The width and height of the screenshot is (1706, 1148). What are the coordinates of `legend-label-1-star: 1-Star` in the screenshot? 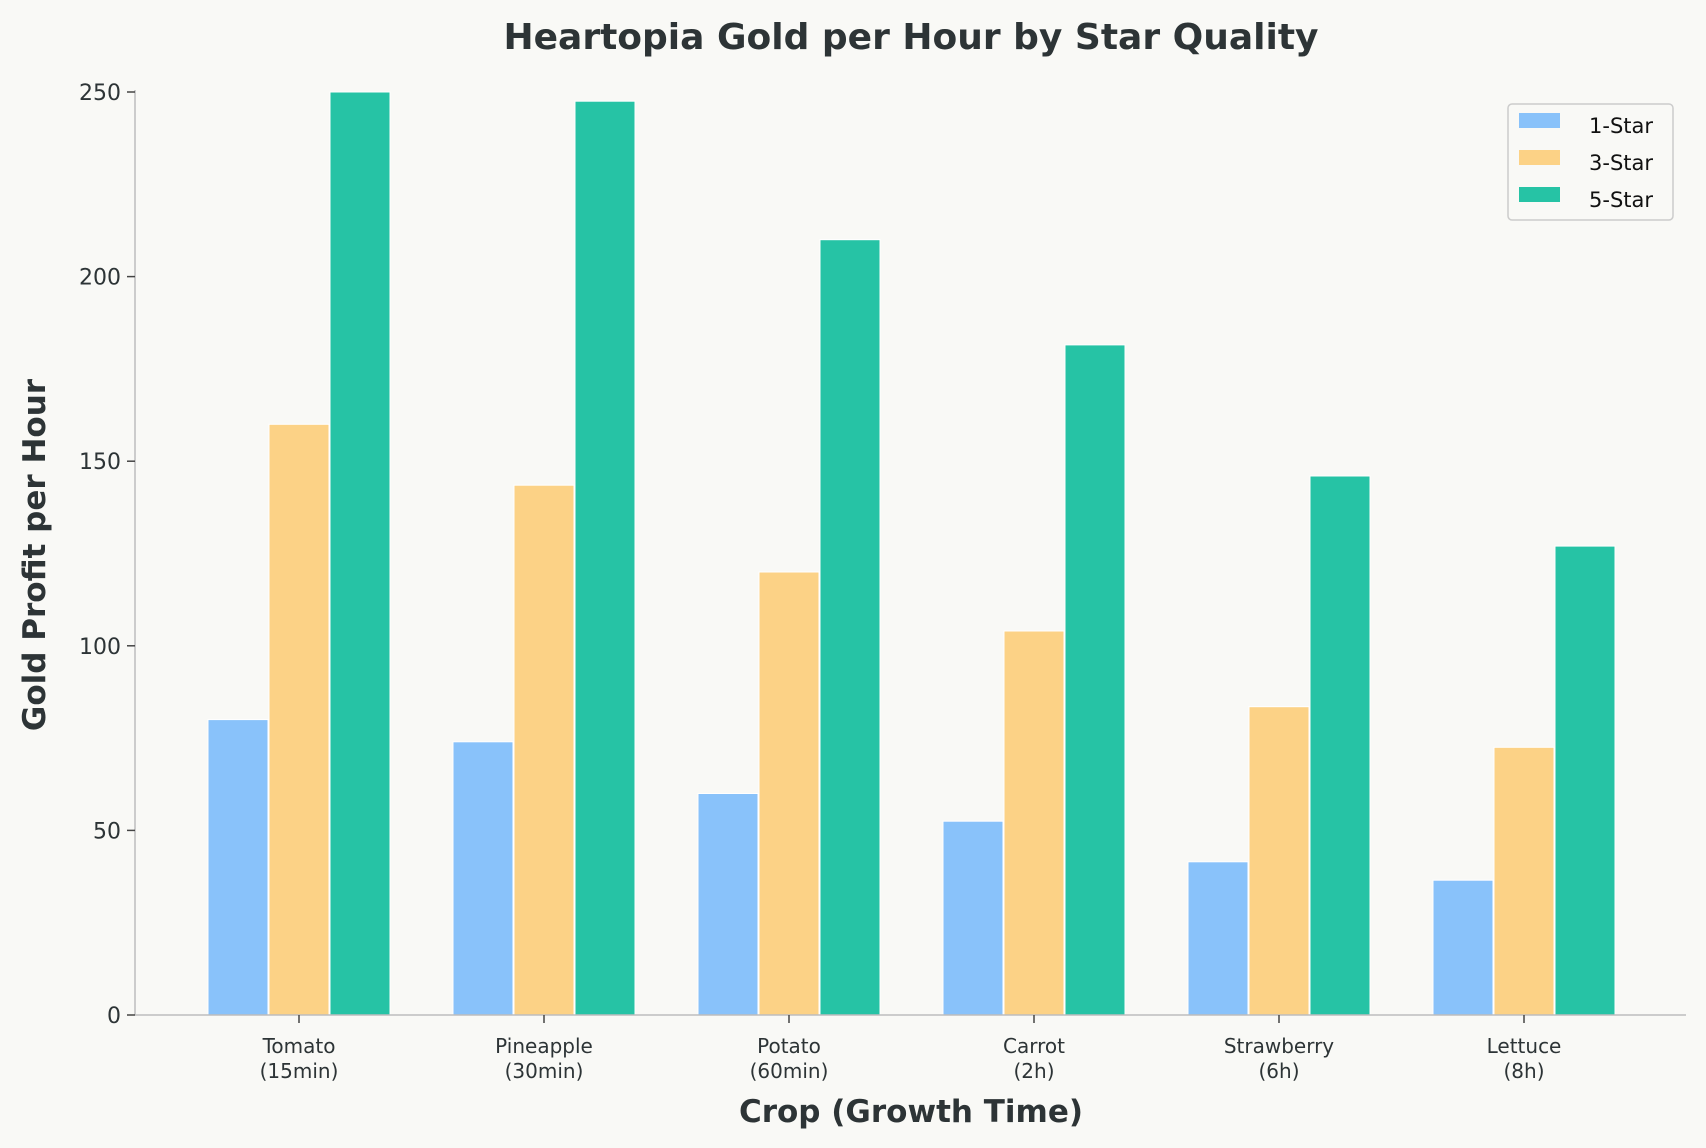 It's located at (1621, 126).